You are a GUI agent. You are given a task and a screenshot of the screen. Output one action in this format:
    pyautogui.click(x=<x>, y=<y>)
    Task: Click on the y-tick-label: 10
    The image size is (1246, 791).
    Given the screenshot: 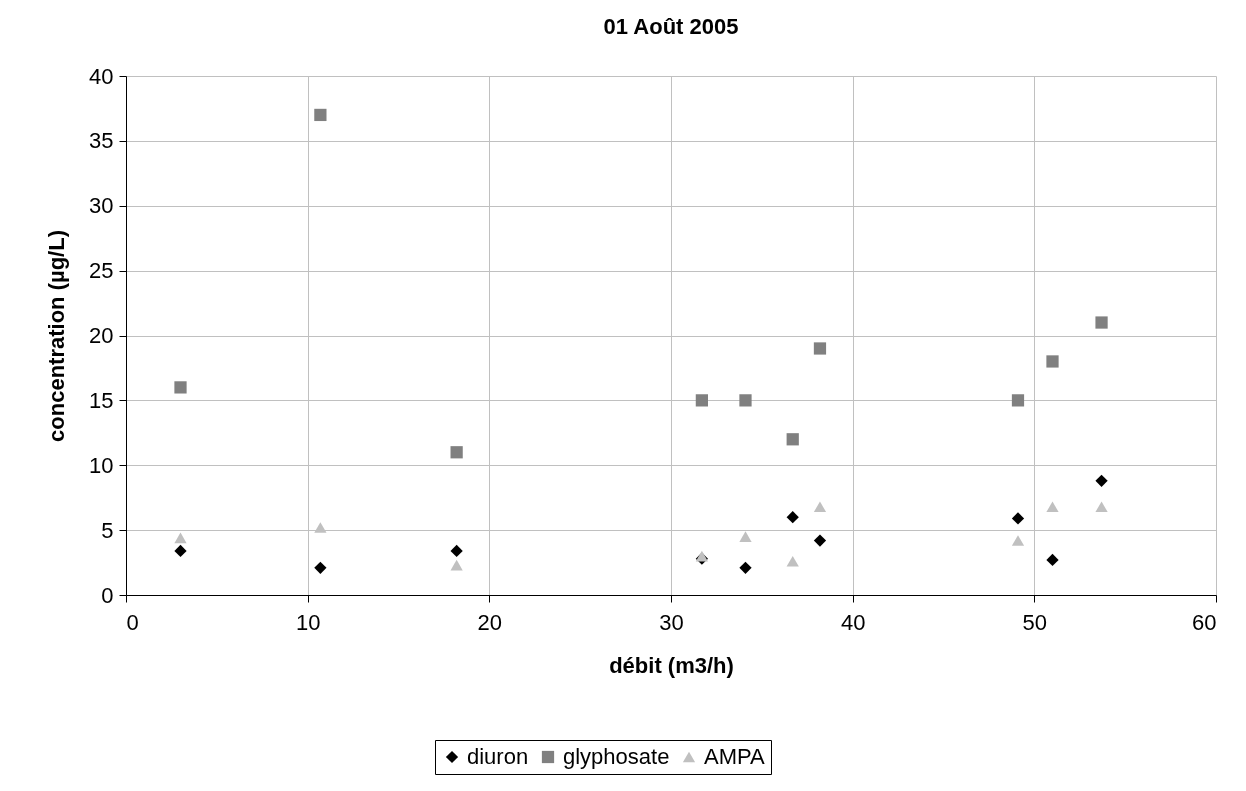 What is the action you would take?
    pyautogui.click(x=101, y=465)
    